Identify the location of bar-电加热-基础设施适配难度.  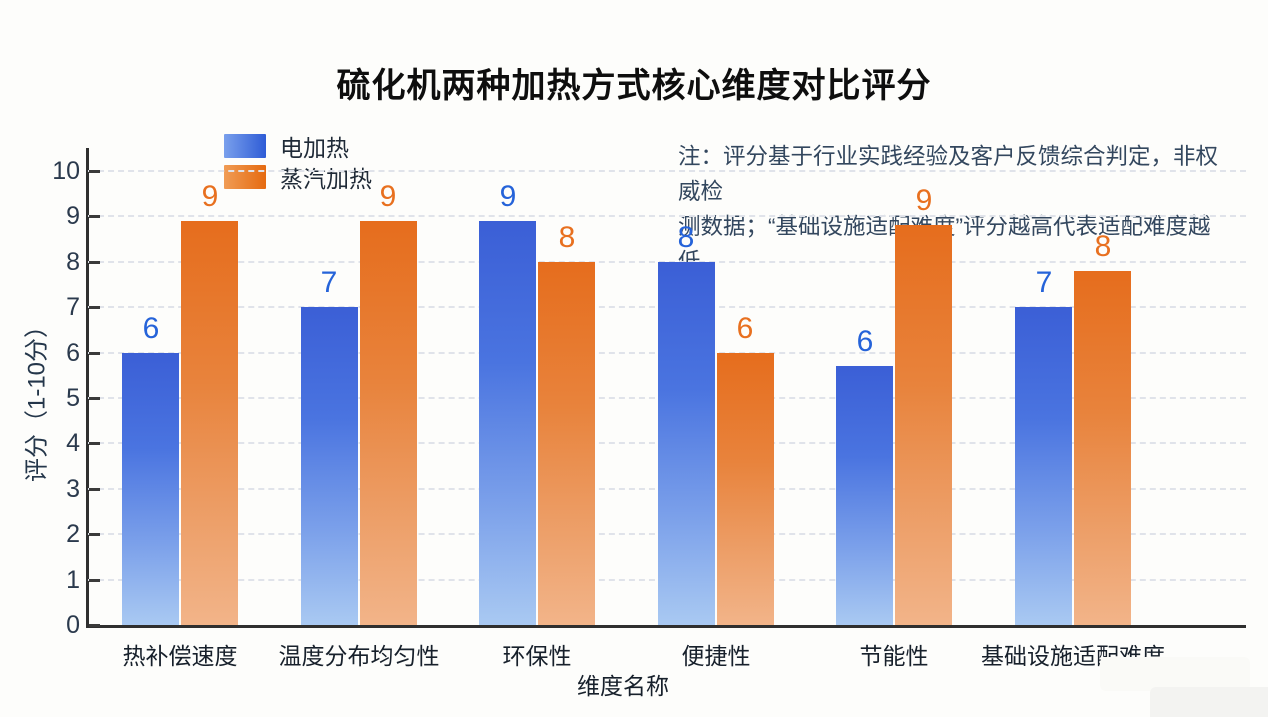
(1043, 466).